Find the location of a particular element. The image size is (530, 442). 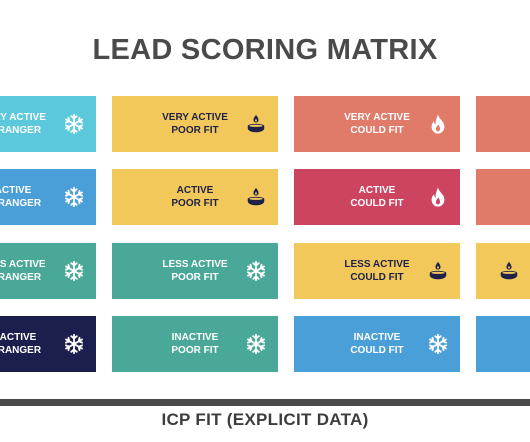

cell-label: ACTIVE POOR FIT is located at coordinates (195, 197).